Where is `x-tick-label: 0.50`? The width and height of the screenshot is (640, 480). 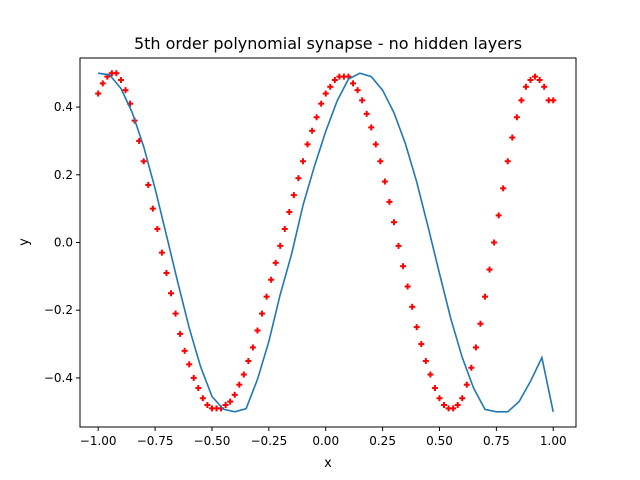
x-tick-label: 0.50 is located at coordinates (439, 441).